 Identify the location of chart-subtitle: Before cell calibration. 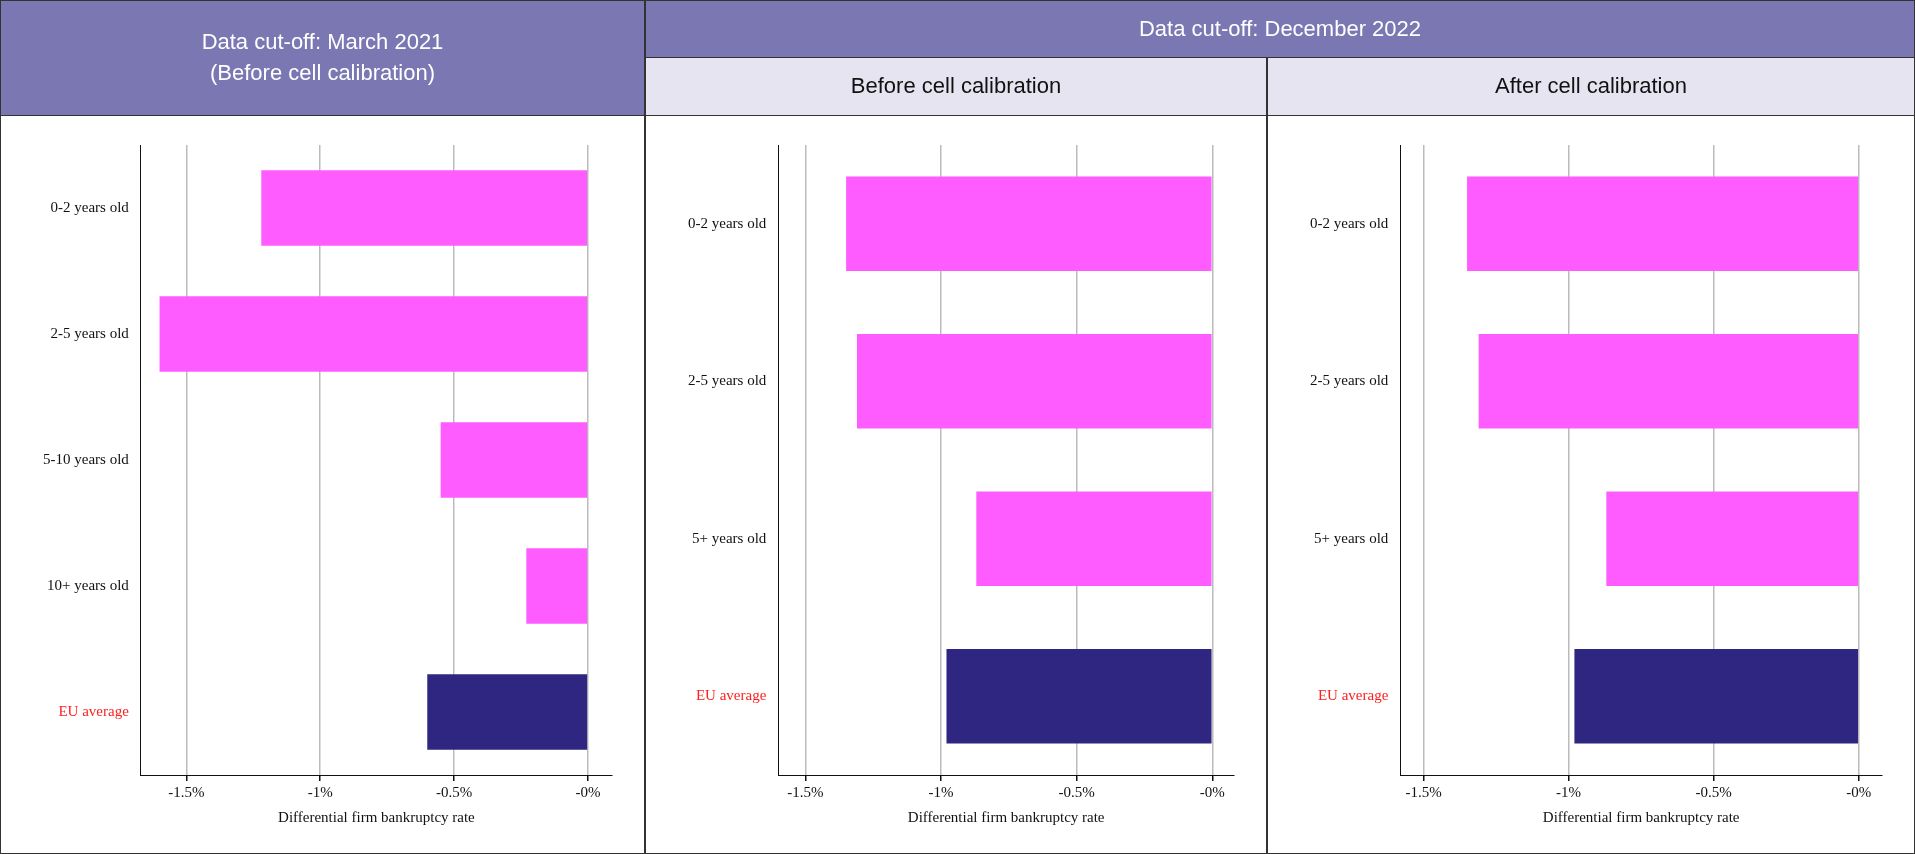
(956, 86).